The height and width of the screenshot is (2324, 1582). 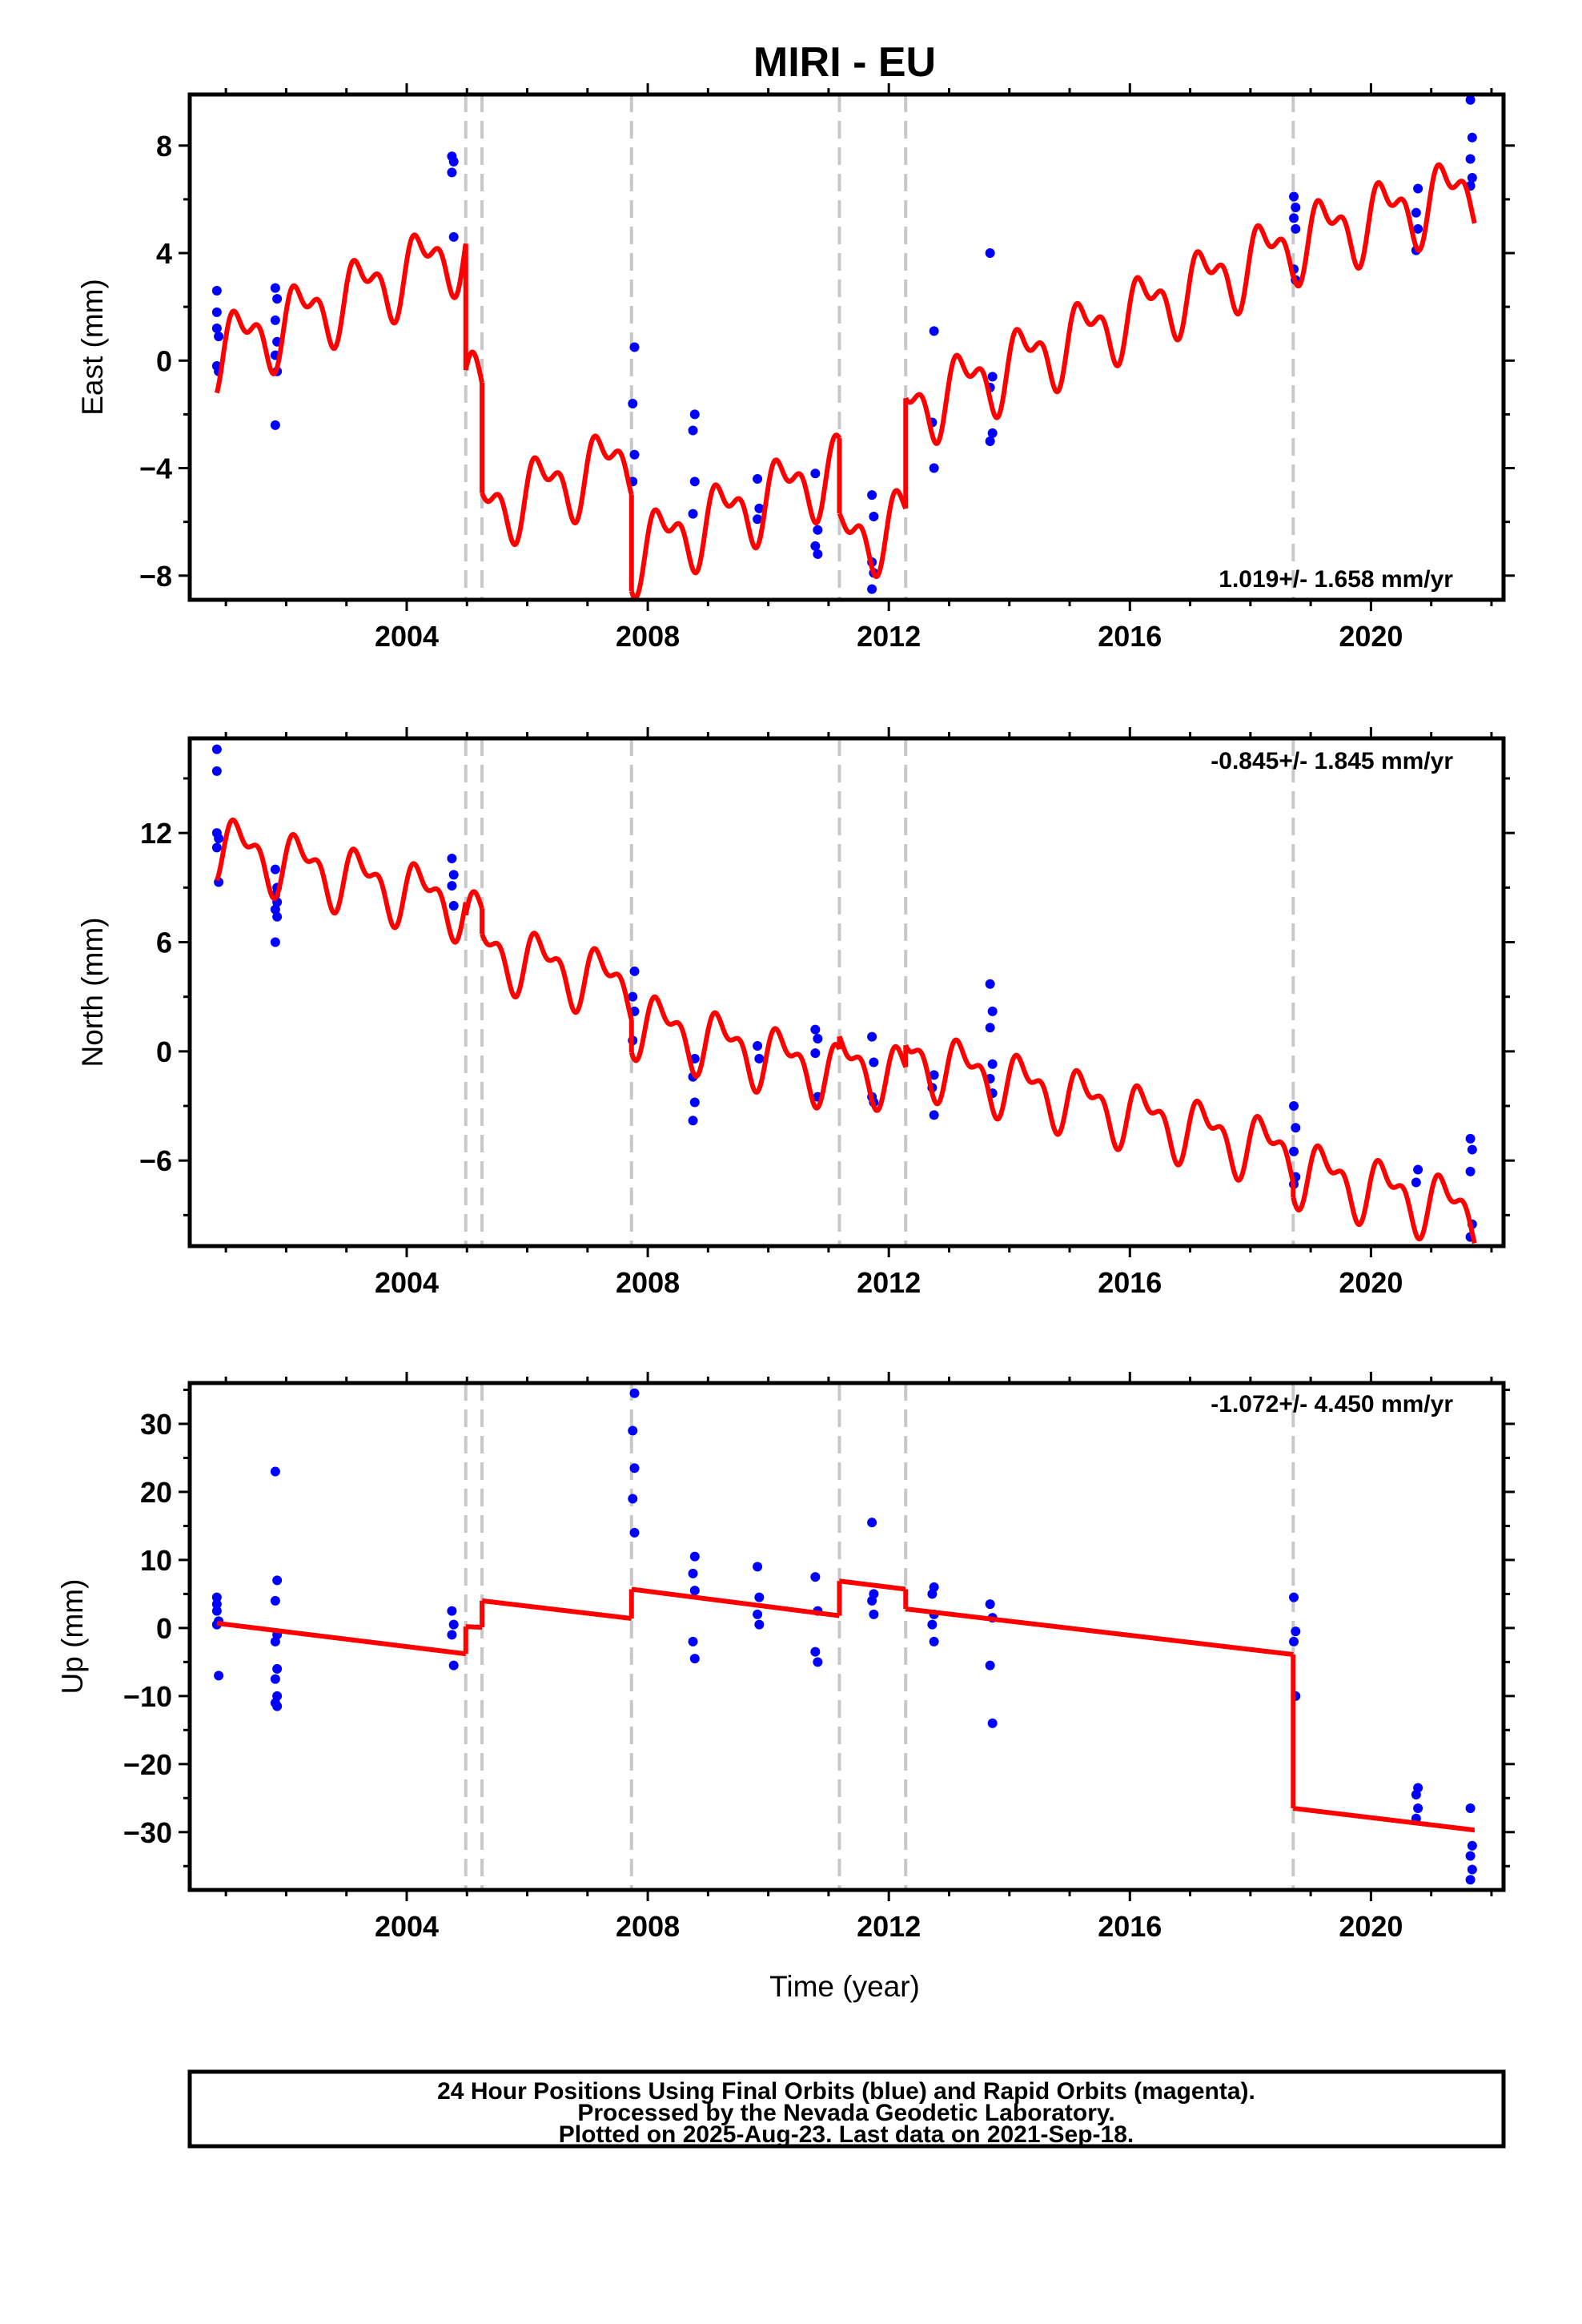 I want to click on east-x-tick-label: 2008, so click(x=648, y=636).